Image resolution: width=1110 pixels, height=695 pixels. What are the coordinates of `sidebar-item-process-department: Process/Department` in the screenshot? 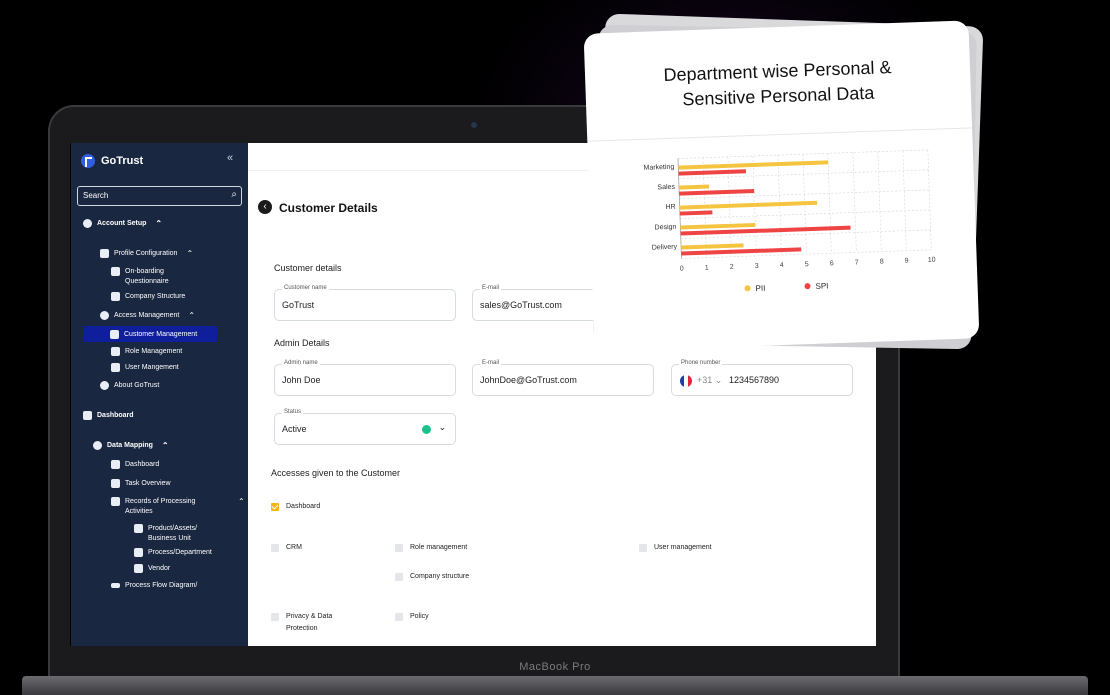 It's located at (173, 552).